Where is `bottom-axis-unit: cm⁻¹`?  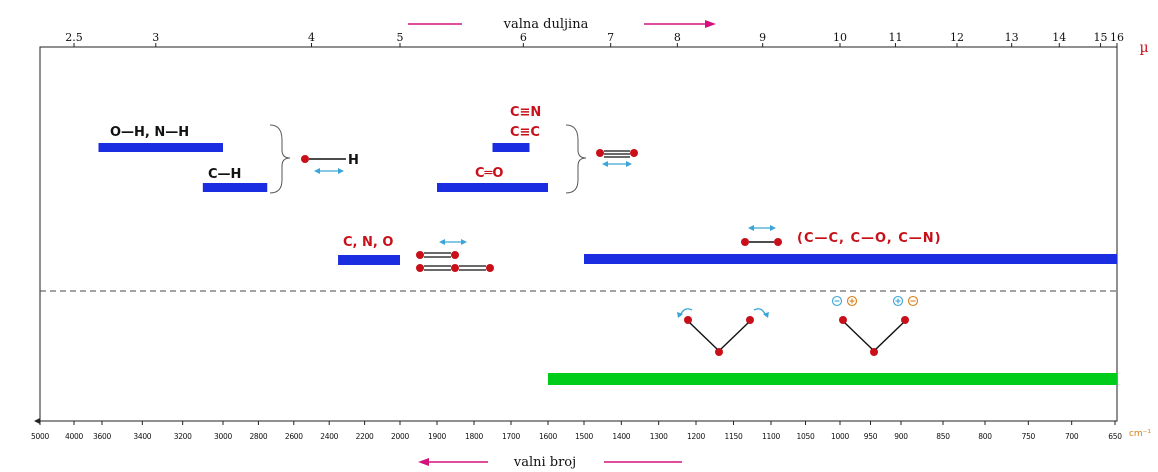 bottom-axis-unit: cm⁻¹ is located at coordinates (1140, 434).